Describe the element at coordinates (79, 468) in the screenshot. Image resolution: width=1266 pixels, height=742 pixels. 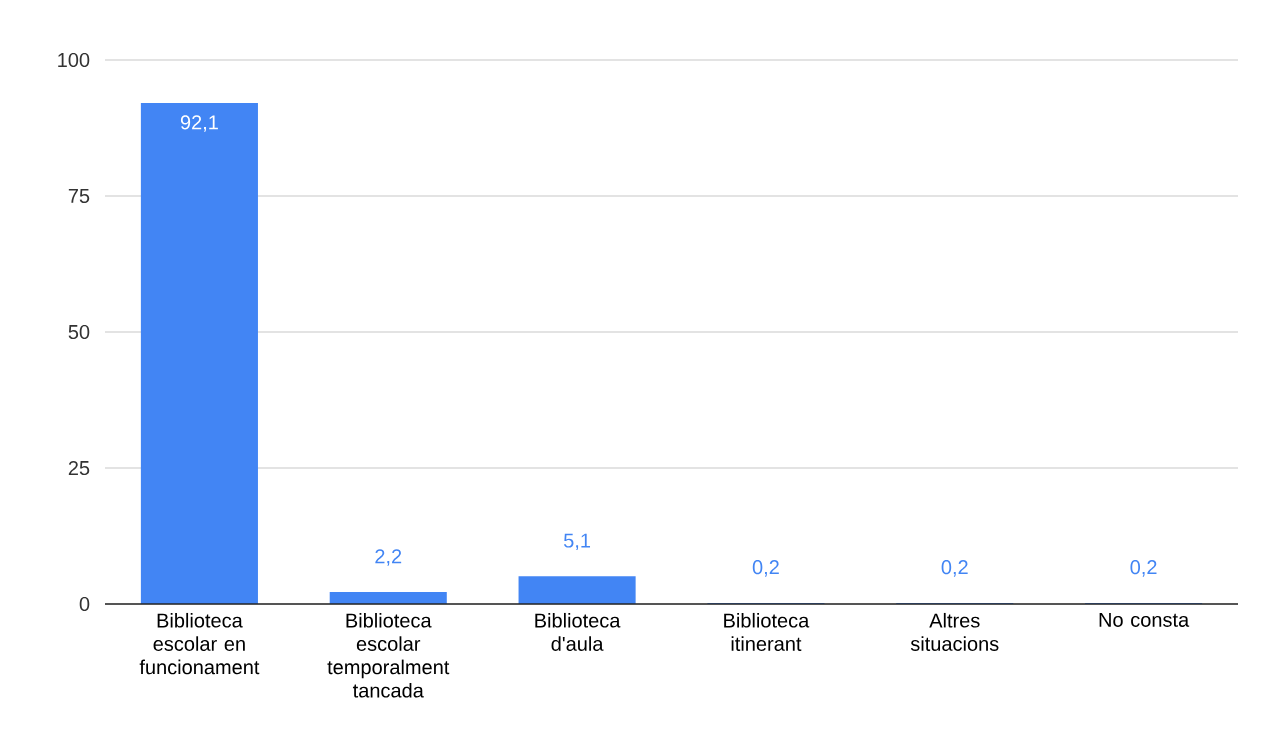
I see `y-tick-label: 25` at that location.